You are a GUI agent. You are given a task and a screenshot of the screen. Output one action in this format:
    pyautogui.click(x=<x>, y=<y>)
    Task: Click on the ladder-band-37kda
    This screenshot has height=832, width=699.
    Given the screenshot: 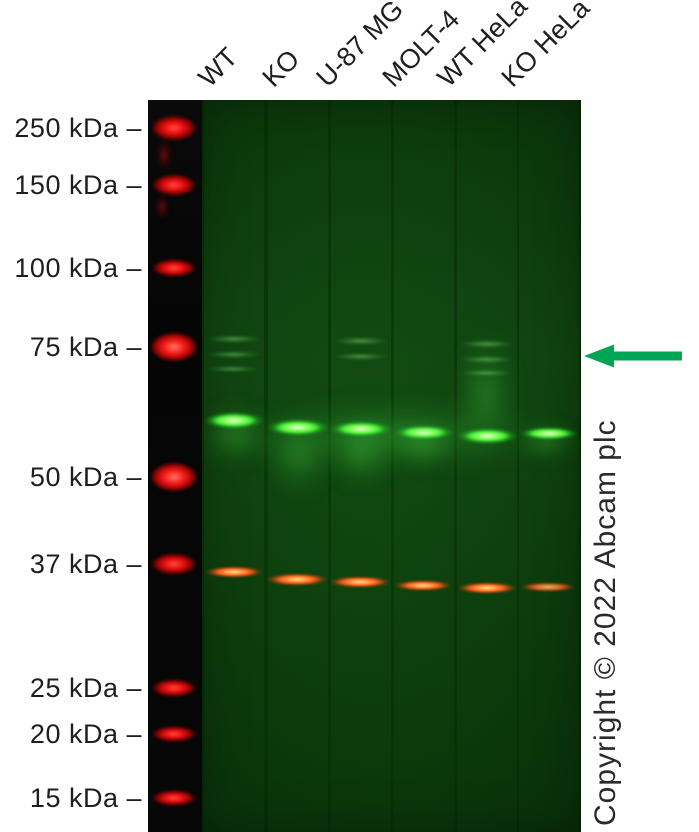 What is the action you would take?
    pyautogui.click(x=174, y=564)
    